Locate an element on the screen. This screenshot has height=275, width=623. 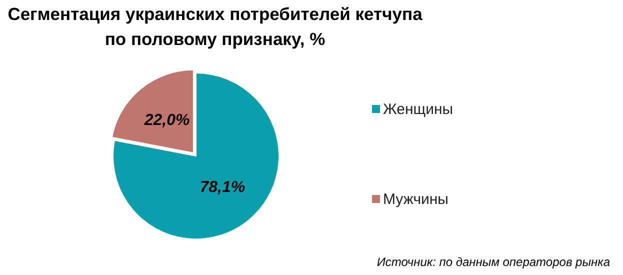
legend-label: Женщины is located at coordinates (418, 109).